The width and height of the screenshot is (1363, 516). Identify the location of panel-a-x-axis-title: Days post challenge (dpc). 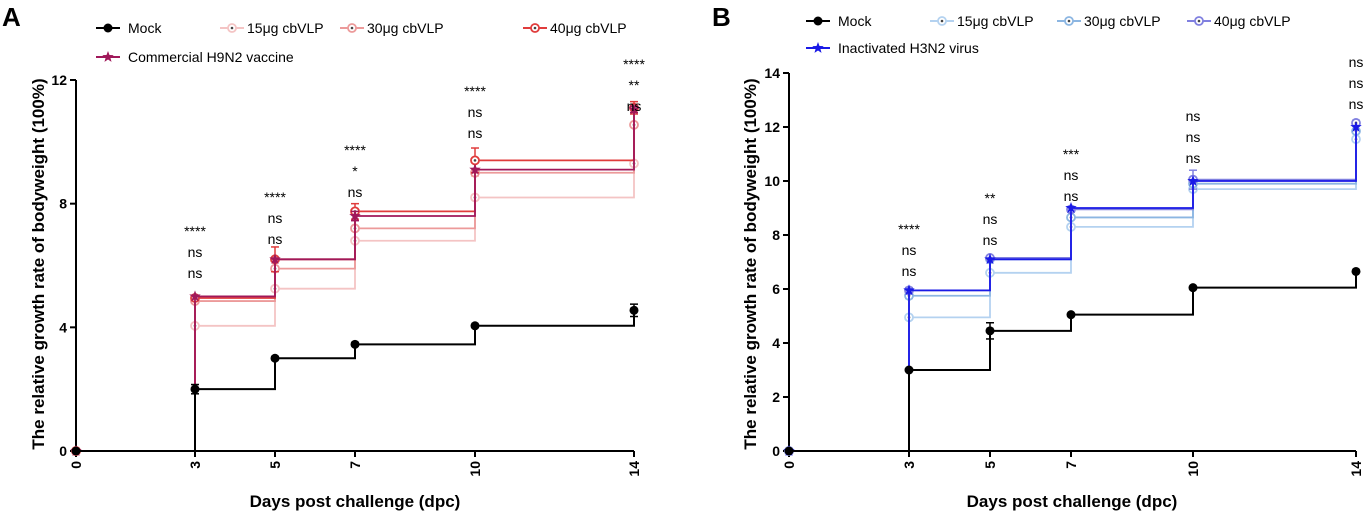
(355, 501).